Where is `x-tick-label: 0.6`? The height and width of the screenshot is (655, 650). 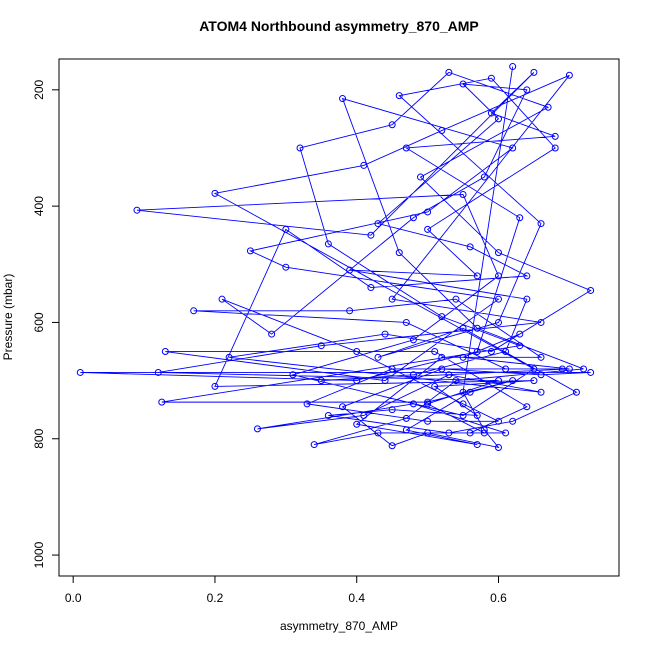 x-tick-label: 0.6 is located at coordinates (498, 598).